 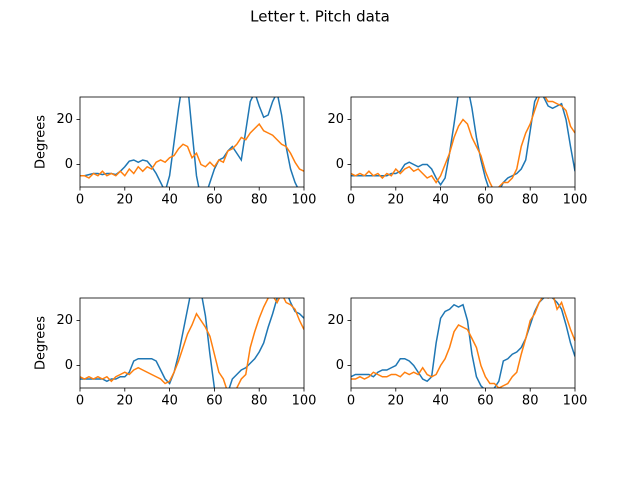 I want to click on figure-title: Letter t. Pitch data, so click(x=320, y=17).